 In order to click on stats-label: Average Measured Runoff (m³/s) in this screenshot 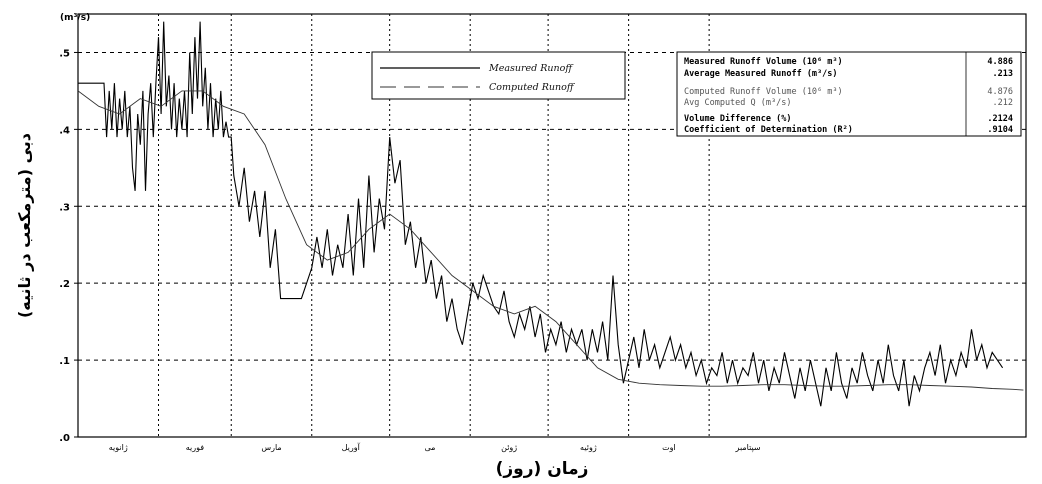, I will do `click(761, 74)`.